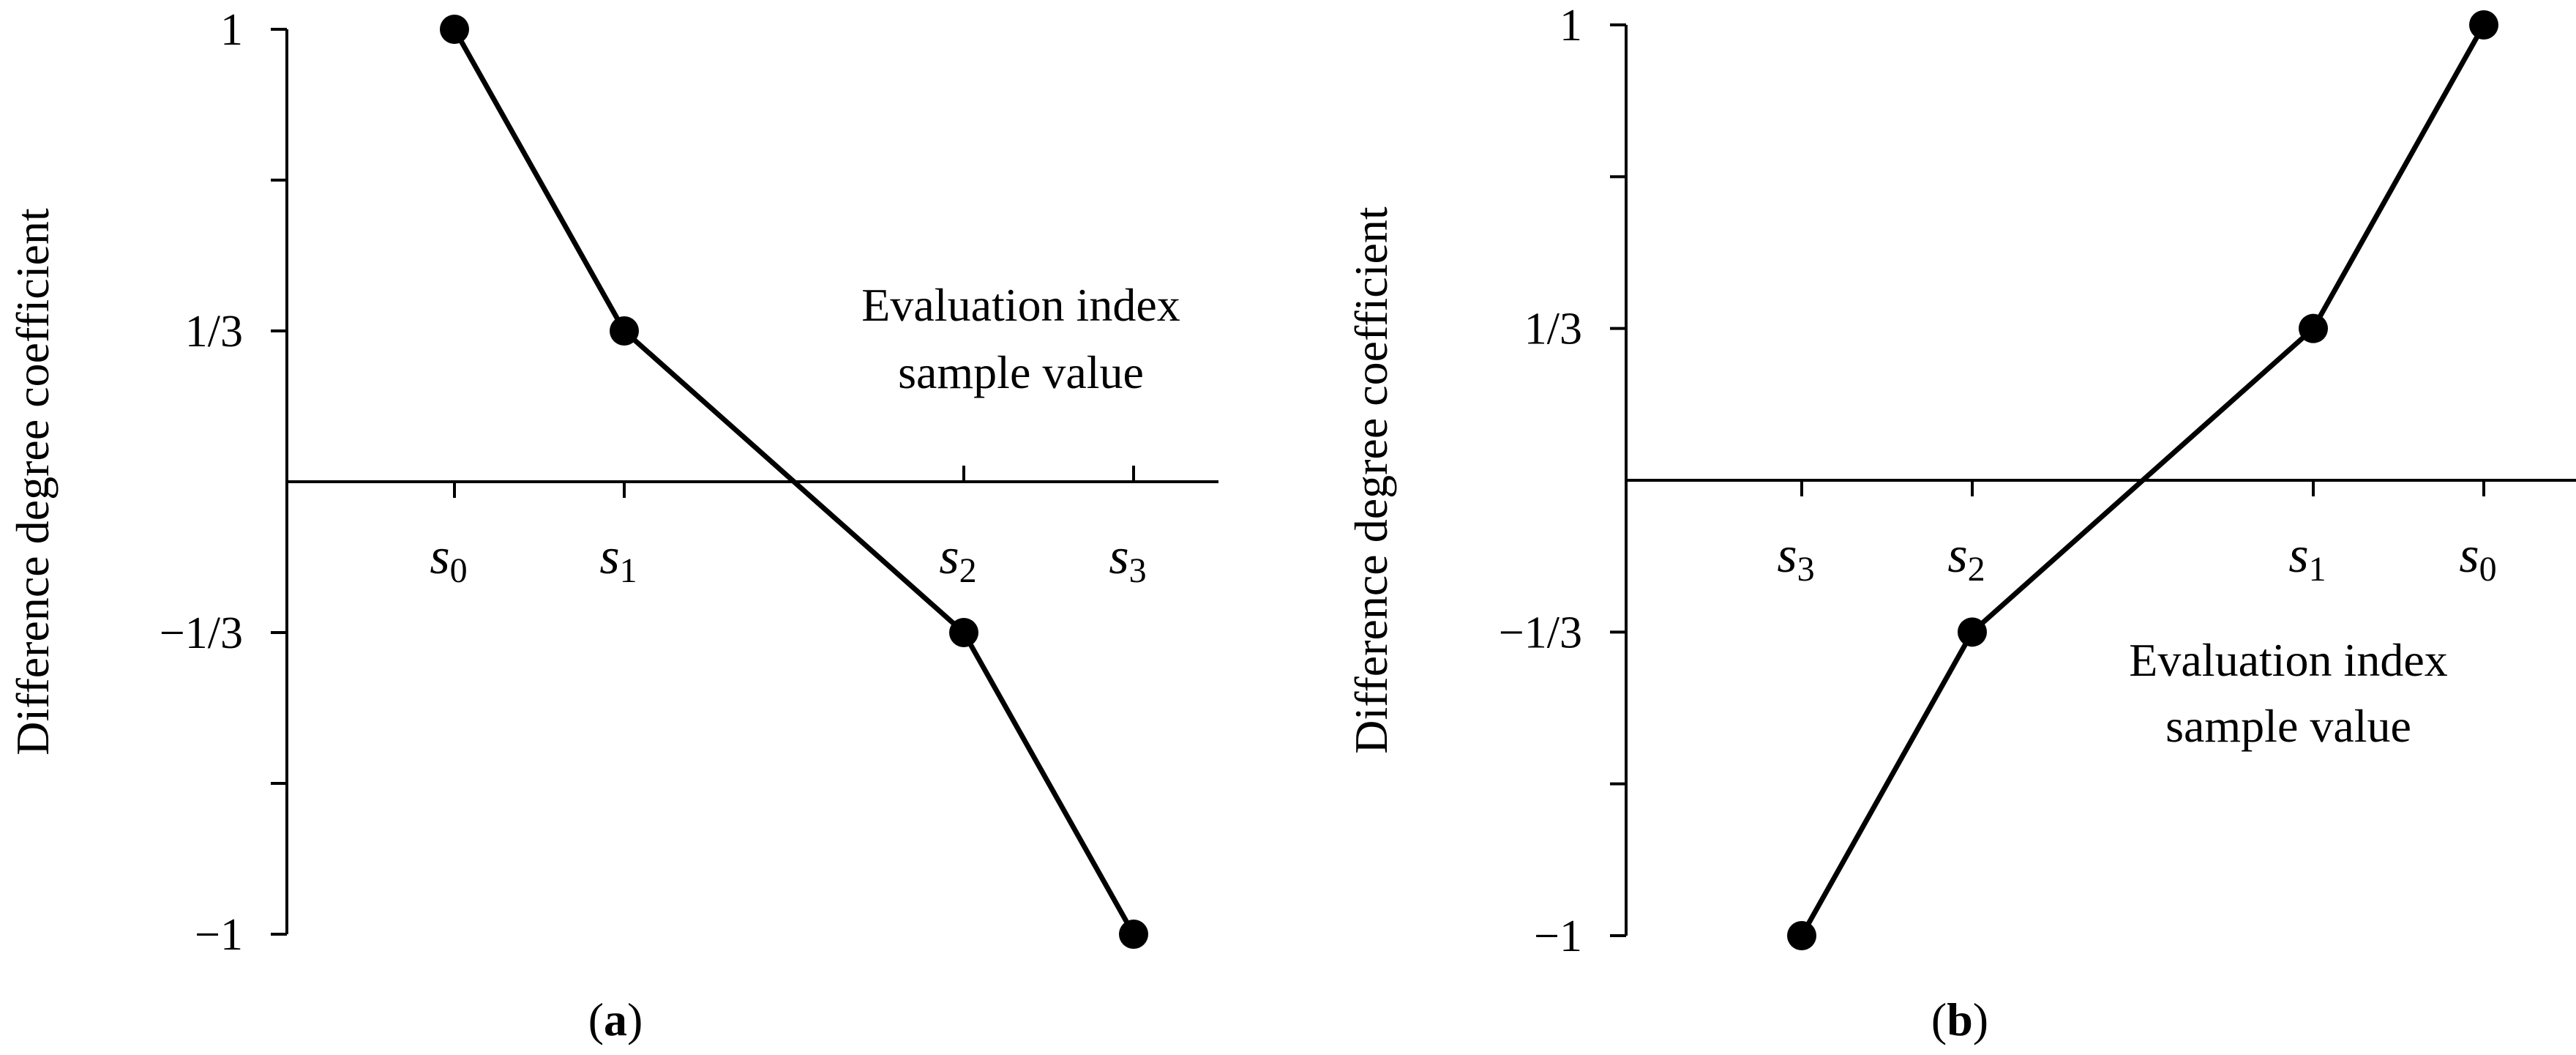  What do you see at coordinates (1959, 1019) in the screenshot?
I see `panel-label: (b)` at bounding box center [1959, 1019].